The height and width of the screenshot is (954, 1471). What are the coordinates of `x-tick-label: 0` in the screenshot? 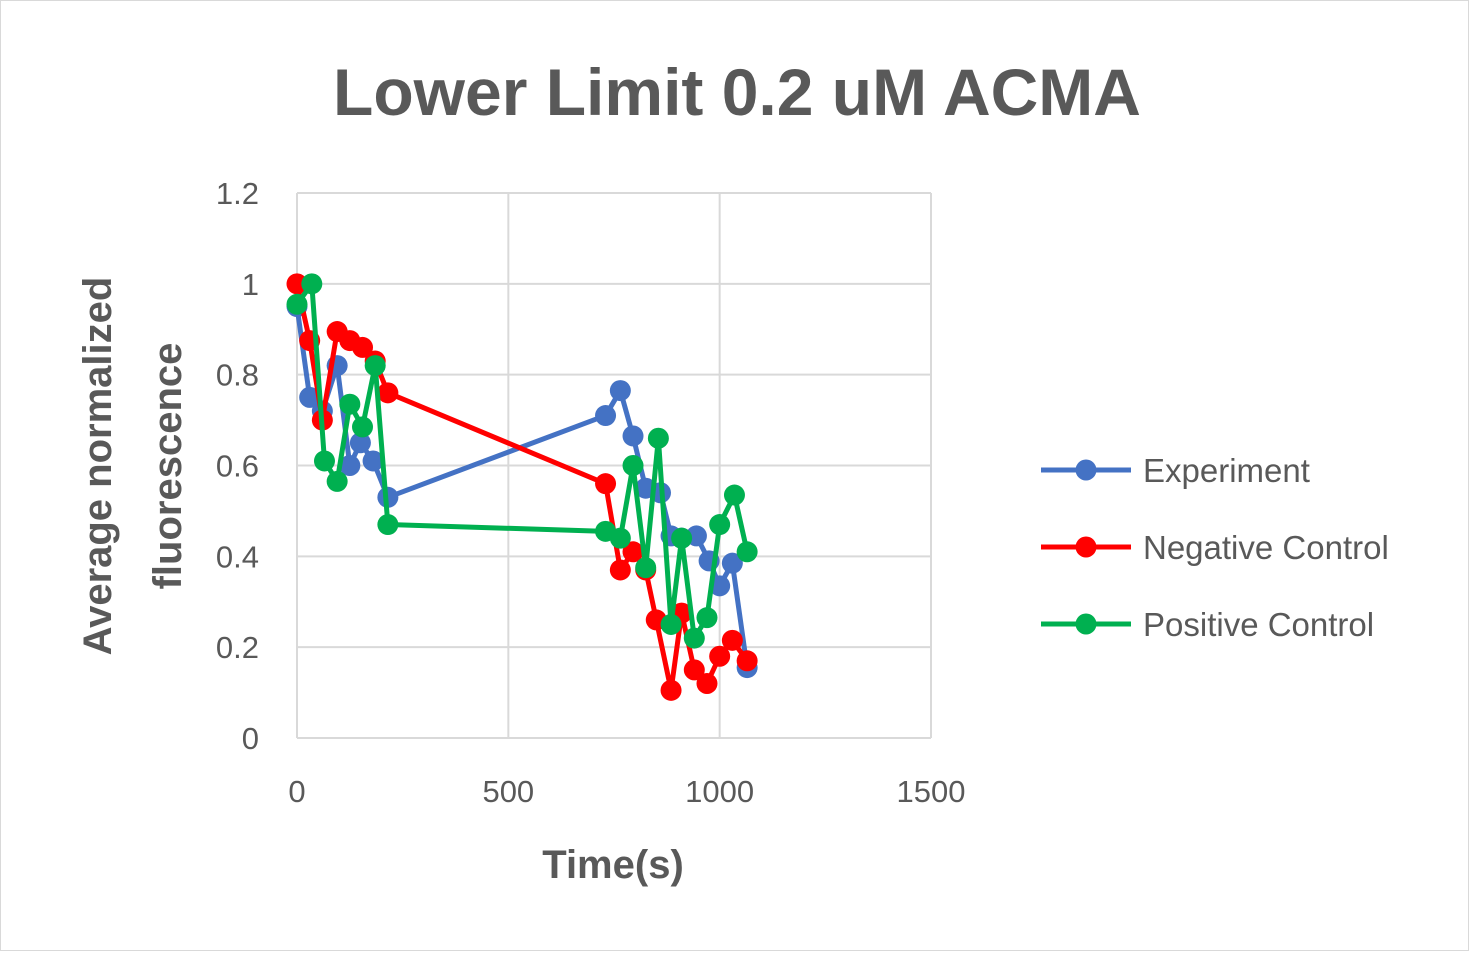 It's located at (296, 791).